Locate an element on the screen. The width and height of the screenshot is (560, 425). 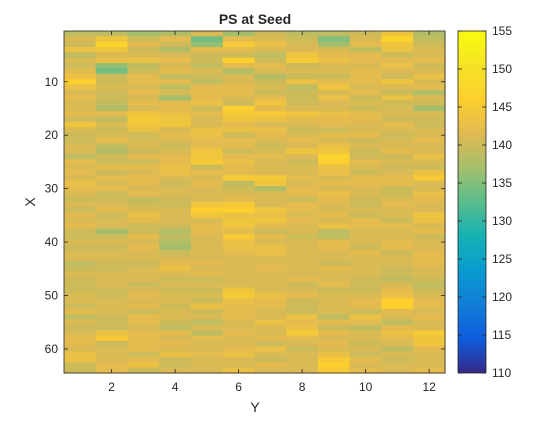
x-tick-label: 4 is located at coordinates (175, 387).